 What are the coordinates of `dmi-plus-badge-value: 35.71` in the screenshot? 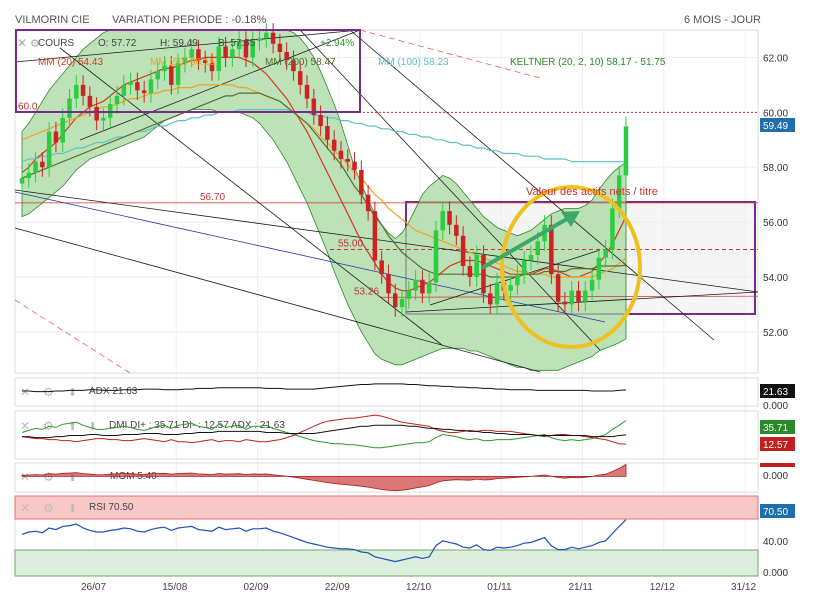 It's located at (775, 428).